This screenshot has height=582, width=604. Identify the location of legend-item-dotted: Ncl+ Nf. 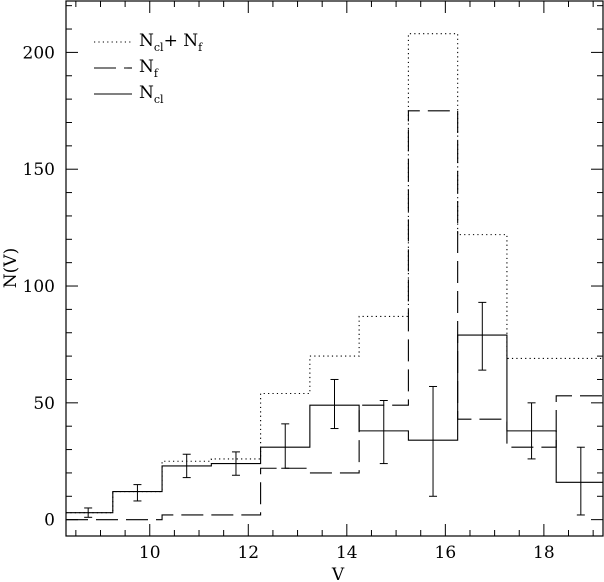
(148, 42).